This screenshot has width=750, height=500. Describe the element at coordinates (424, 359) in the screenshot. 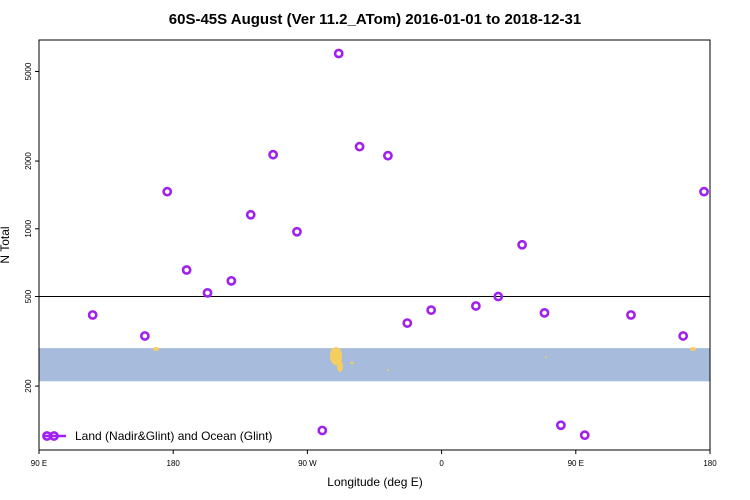

I see `land-shapes` at that location.